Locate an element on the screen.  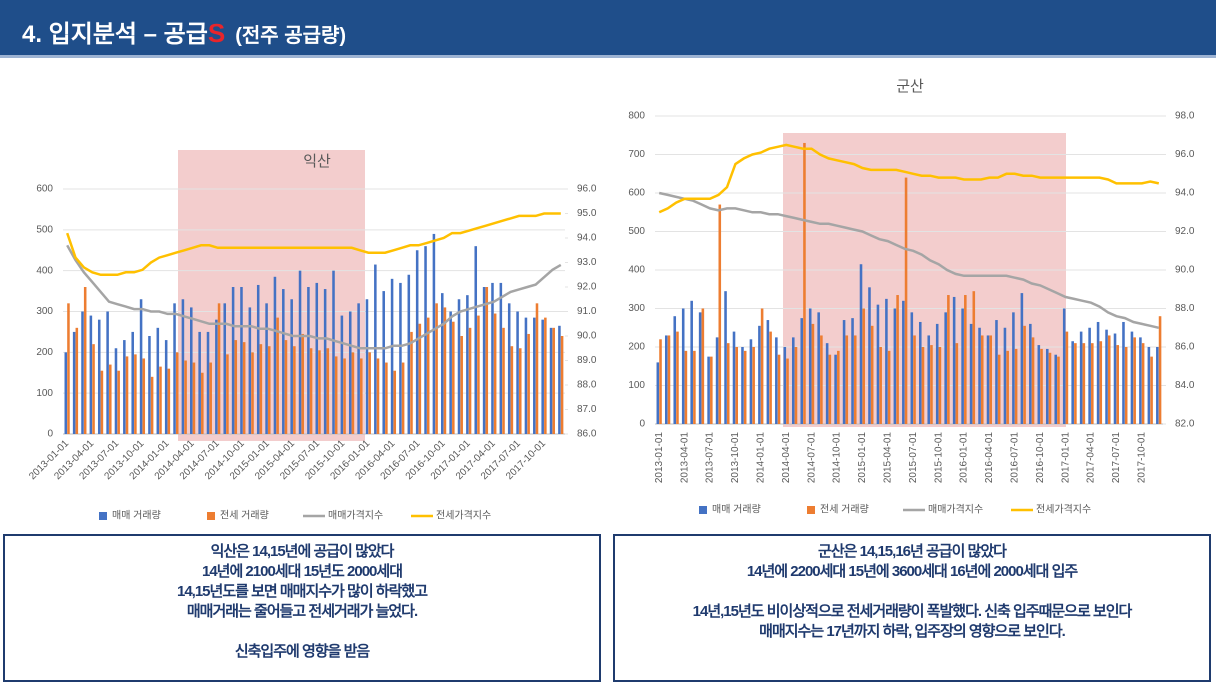
y-tick-label: 500 is located at coordinates (636, 231).